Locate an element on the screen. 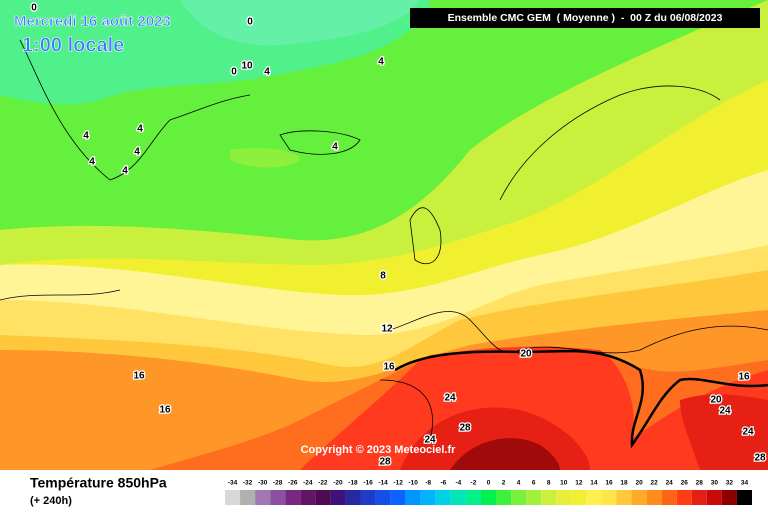 This screenshot has height=512, width=768. scale-label: 30 is located at coordinates (715, 483).